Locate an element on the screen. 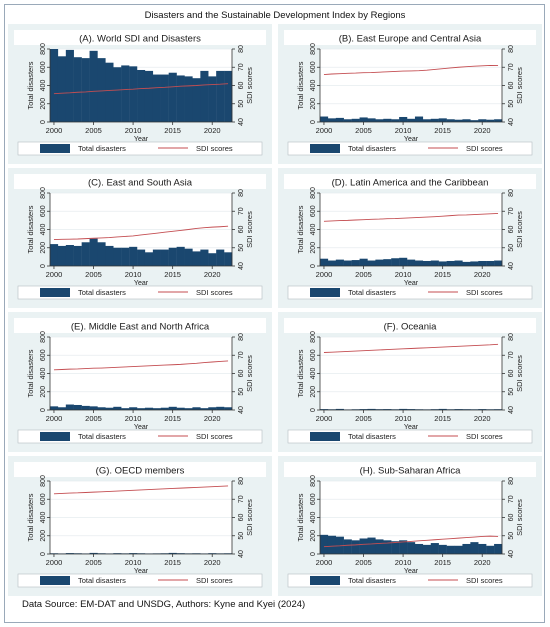 Image resolution: width=550 pixels, height=627 pixels. right-tick-label: 40 is located at coordinates (511, 554).